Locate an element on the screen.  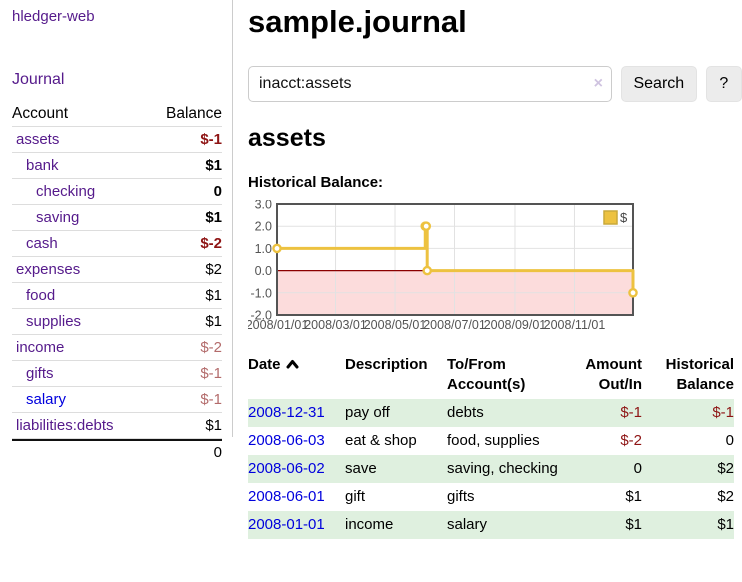
account-balance: 0 is located at coordinates (217, 191).